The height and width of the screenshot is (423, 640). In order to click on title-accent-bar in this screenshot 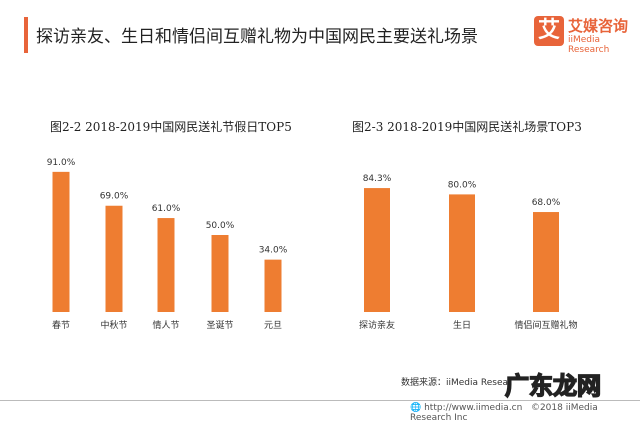, I will do `click(26, 35)`.